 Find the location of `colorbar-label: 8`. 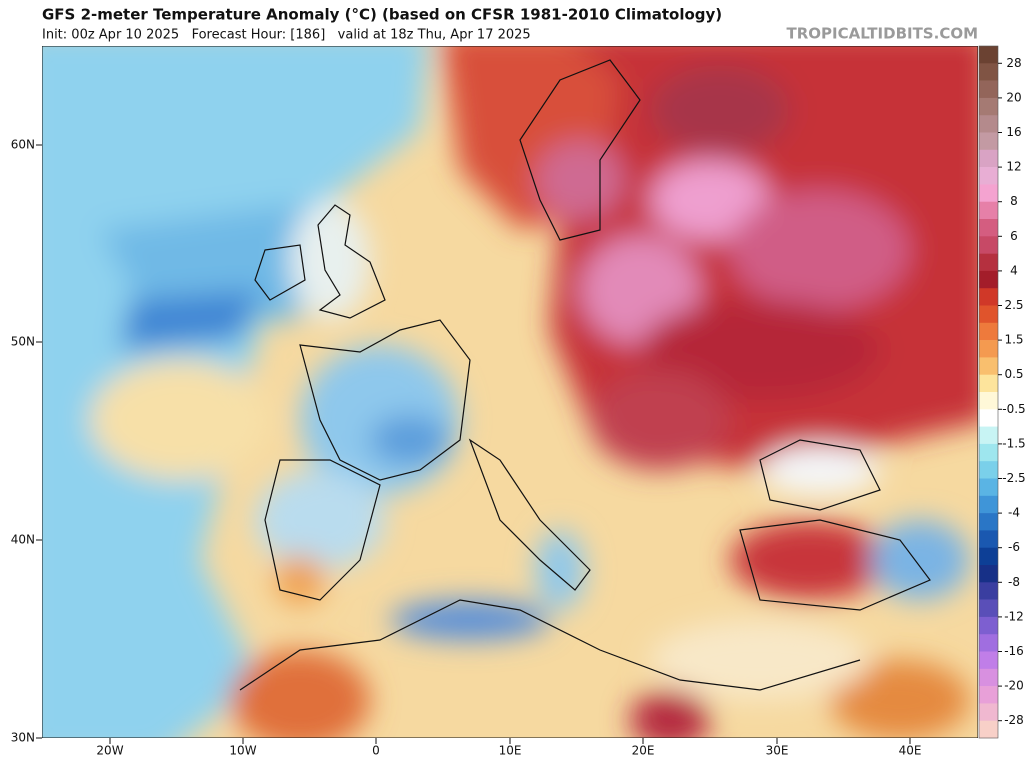

colorbar-label: 8 is located at coordinates (1014, 201).